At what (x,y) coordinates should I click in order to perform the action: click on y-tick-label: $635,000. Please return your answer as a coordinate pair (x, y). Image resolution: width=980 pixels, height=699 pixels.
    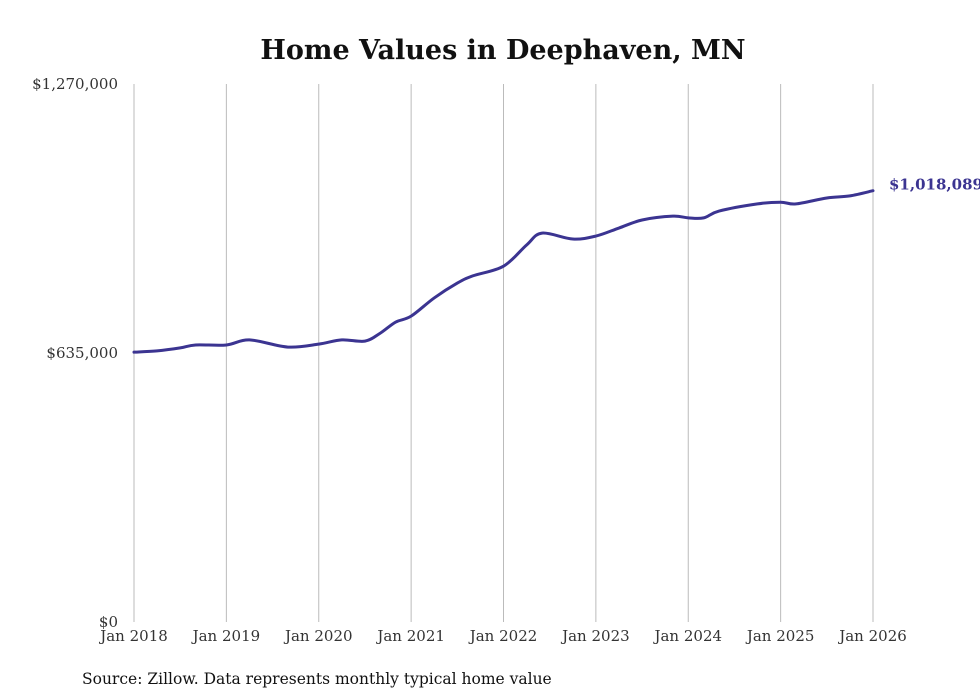
    Looking at the image, I should click on (82, 353).